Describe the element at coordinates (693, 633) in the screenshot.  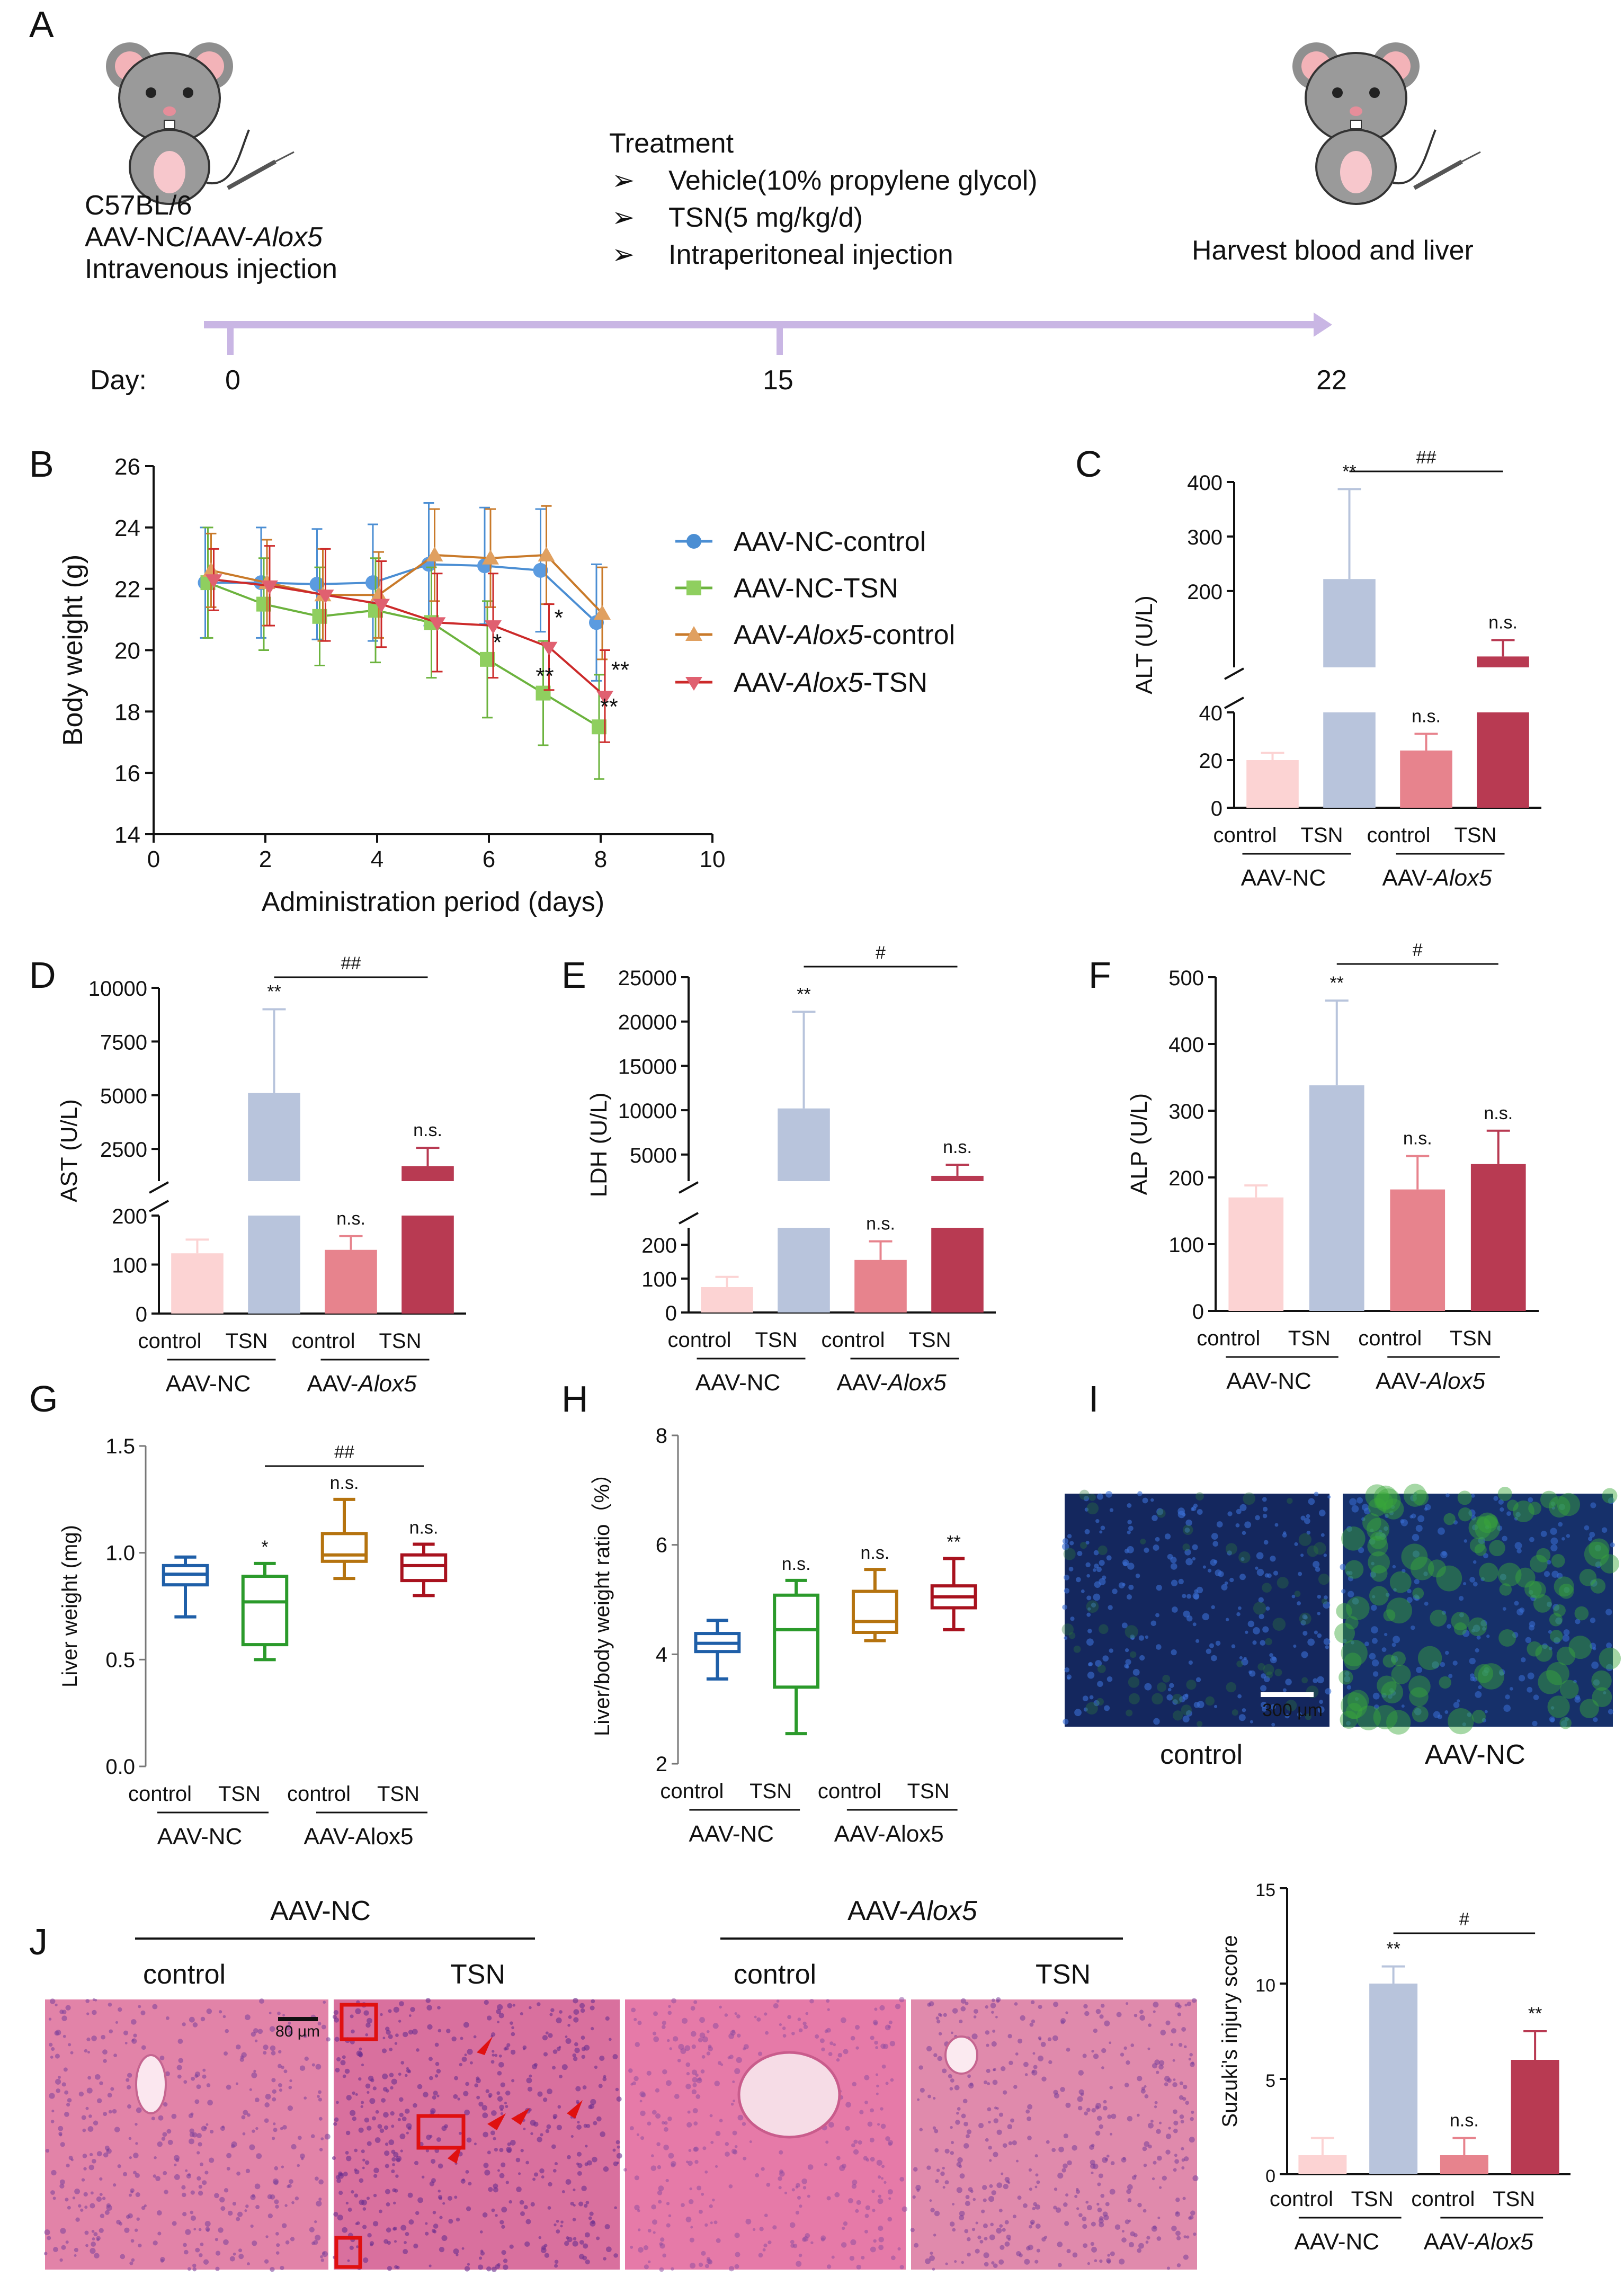
I see `legend-marker-triangle` at that location.